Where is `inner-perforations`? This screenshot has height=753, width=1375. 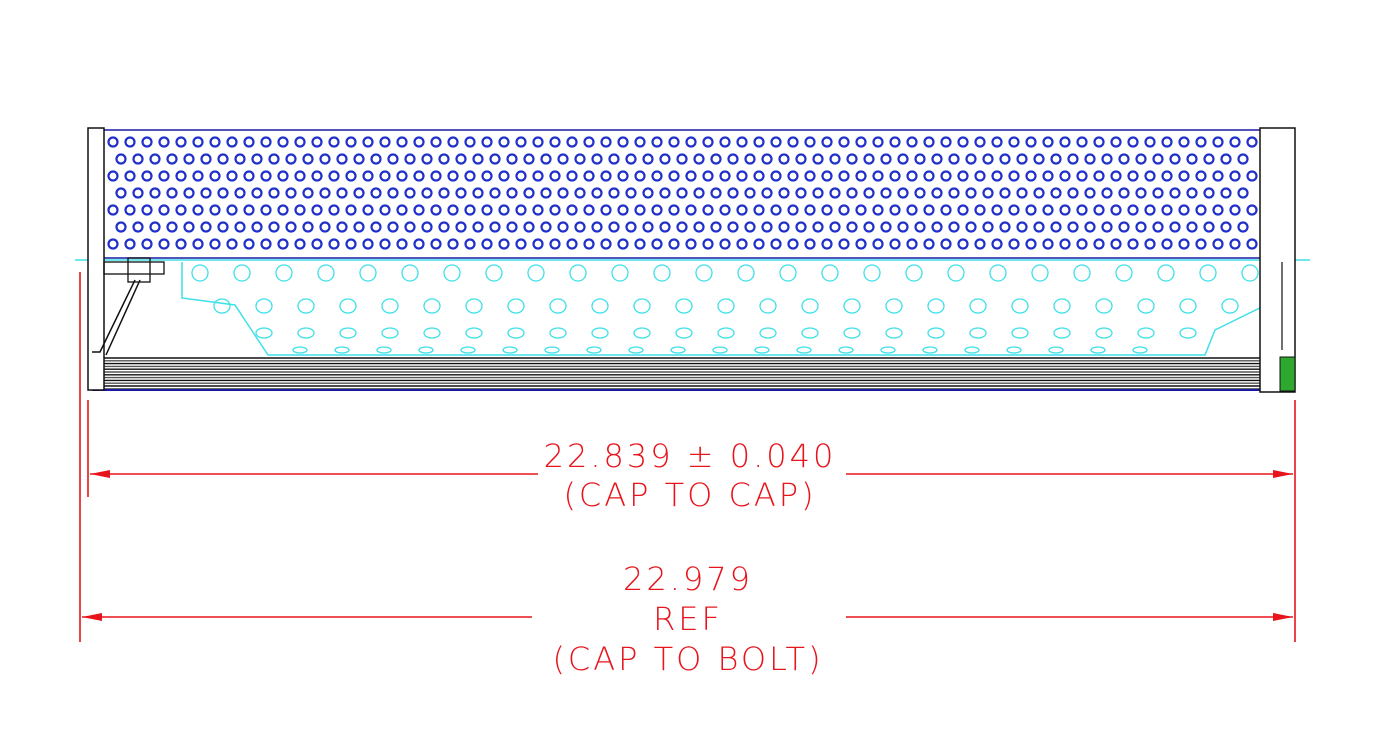
inner-perforations is located at coordinates (725, 309).